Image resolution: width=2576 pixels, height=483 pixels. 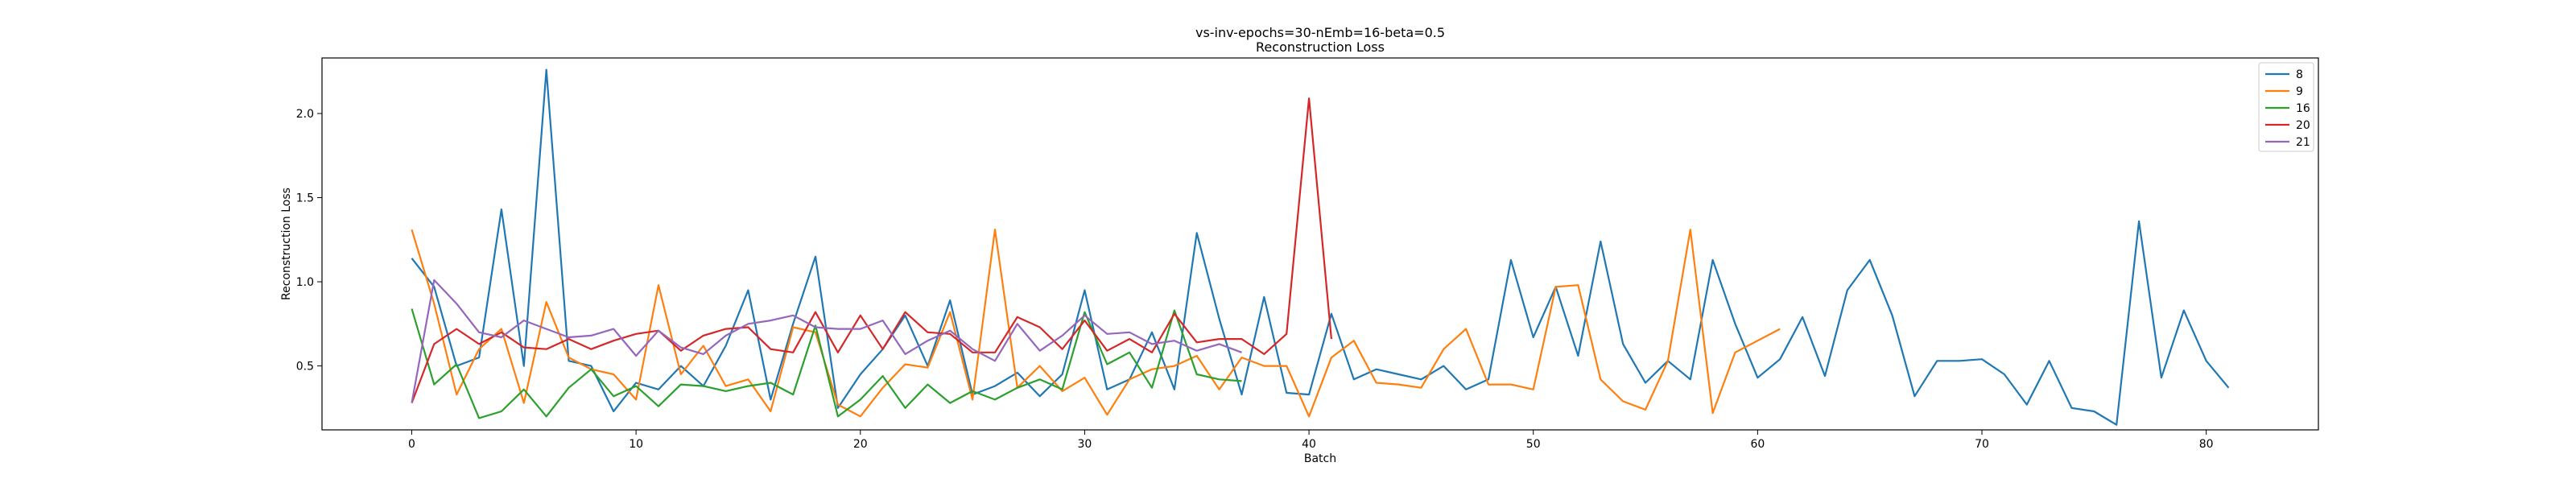 I want to click on legend-label-9: 9, so click(x=2299, y=91).